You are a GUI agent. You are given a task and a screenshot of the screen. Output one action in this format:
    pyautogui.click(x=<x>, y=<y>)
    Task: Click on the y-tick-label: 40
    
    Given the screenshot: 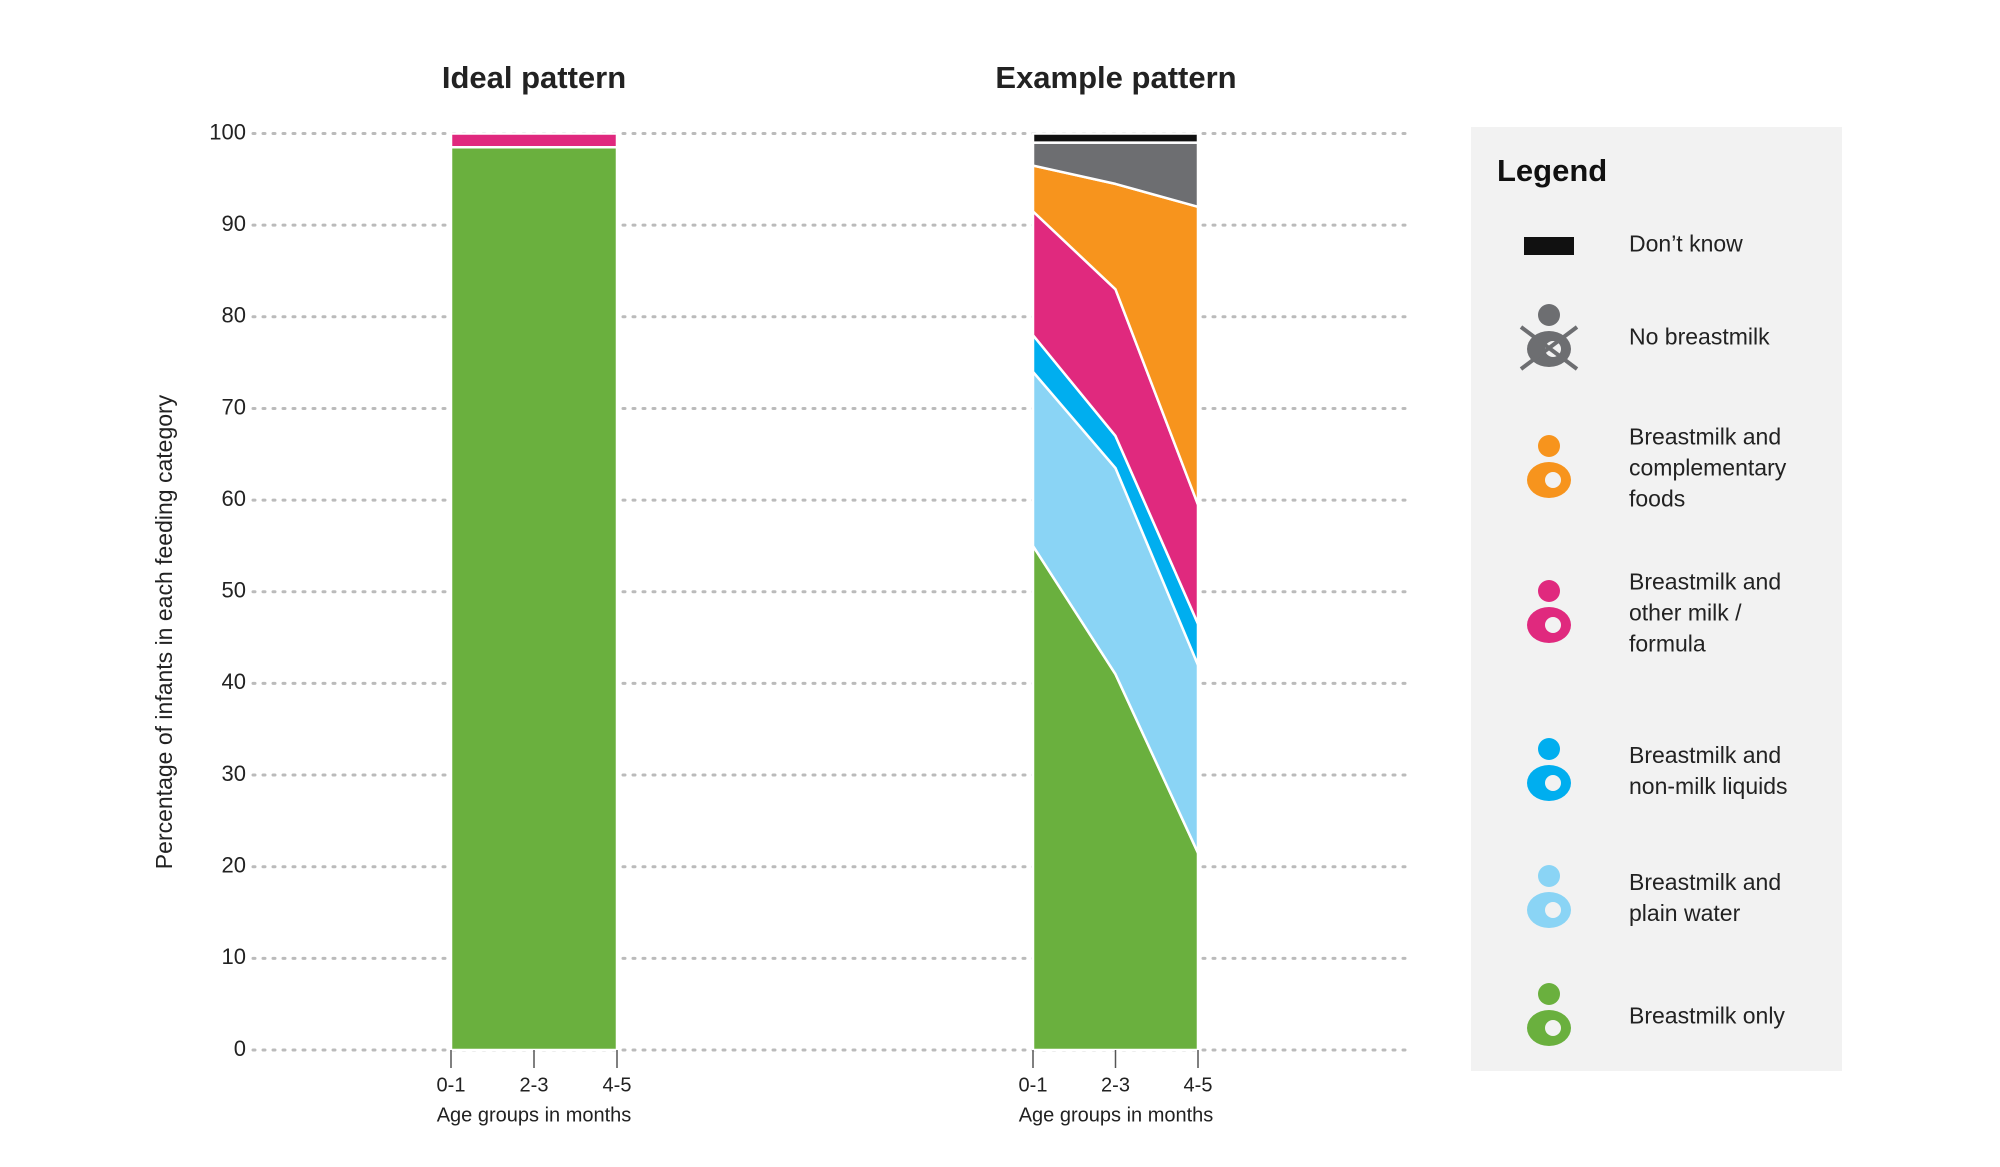 What is the action you would take?
    pyautogui.click(x=234, y=681)
    